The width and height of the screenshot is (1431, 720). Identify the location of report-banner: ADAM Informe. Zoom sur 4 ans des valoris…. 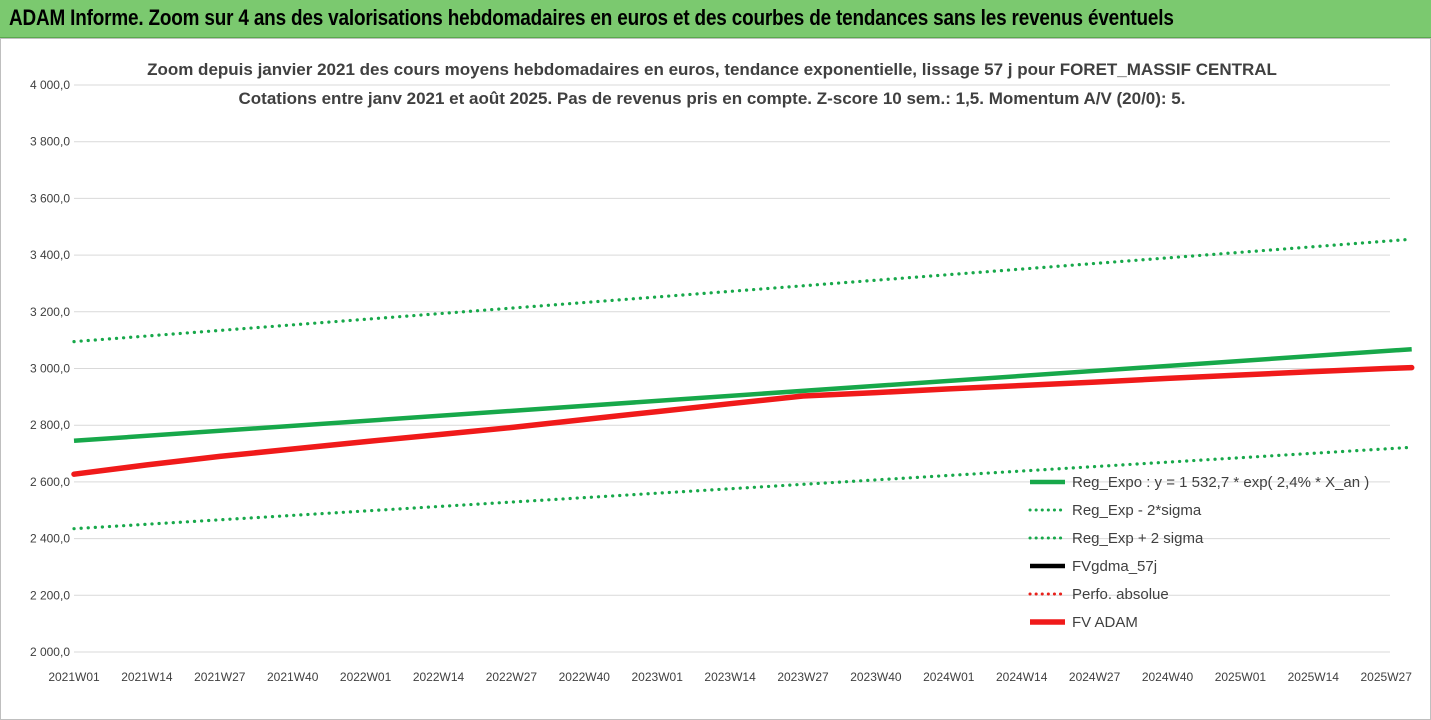
(715, 19).